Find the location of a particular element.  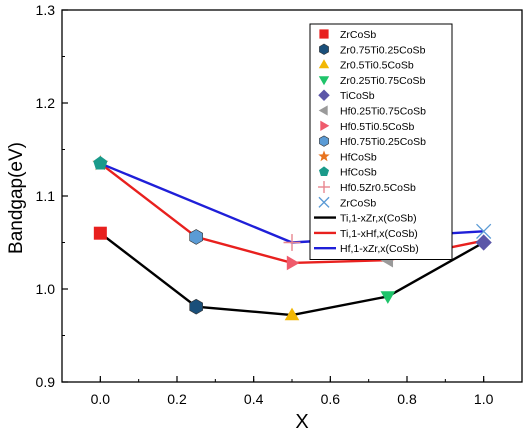

data-point-marker-b is located at coordinates (484, 231).